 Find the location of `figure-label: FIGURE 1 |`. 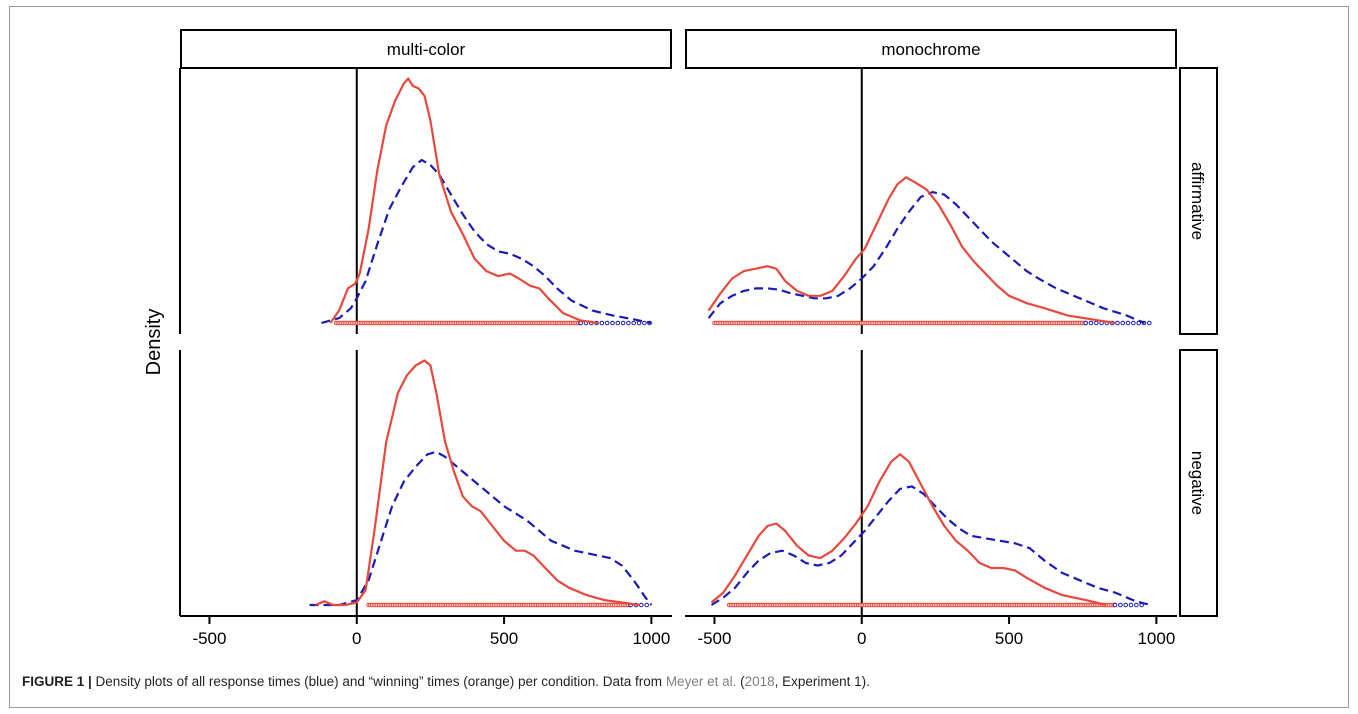

figure-label: FIGURE 1 | is located at coordinates (57, 681).